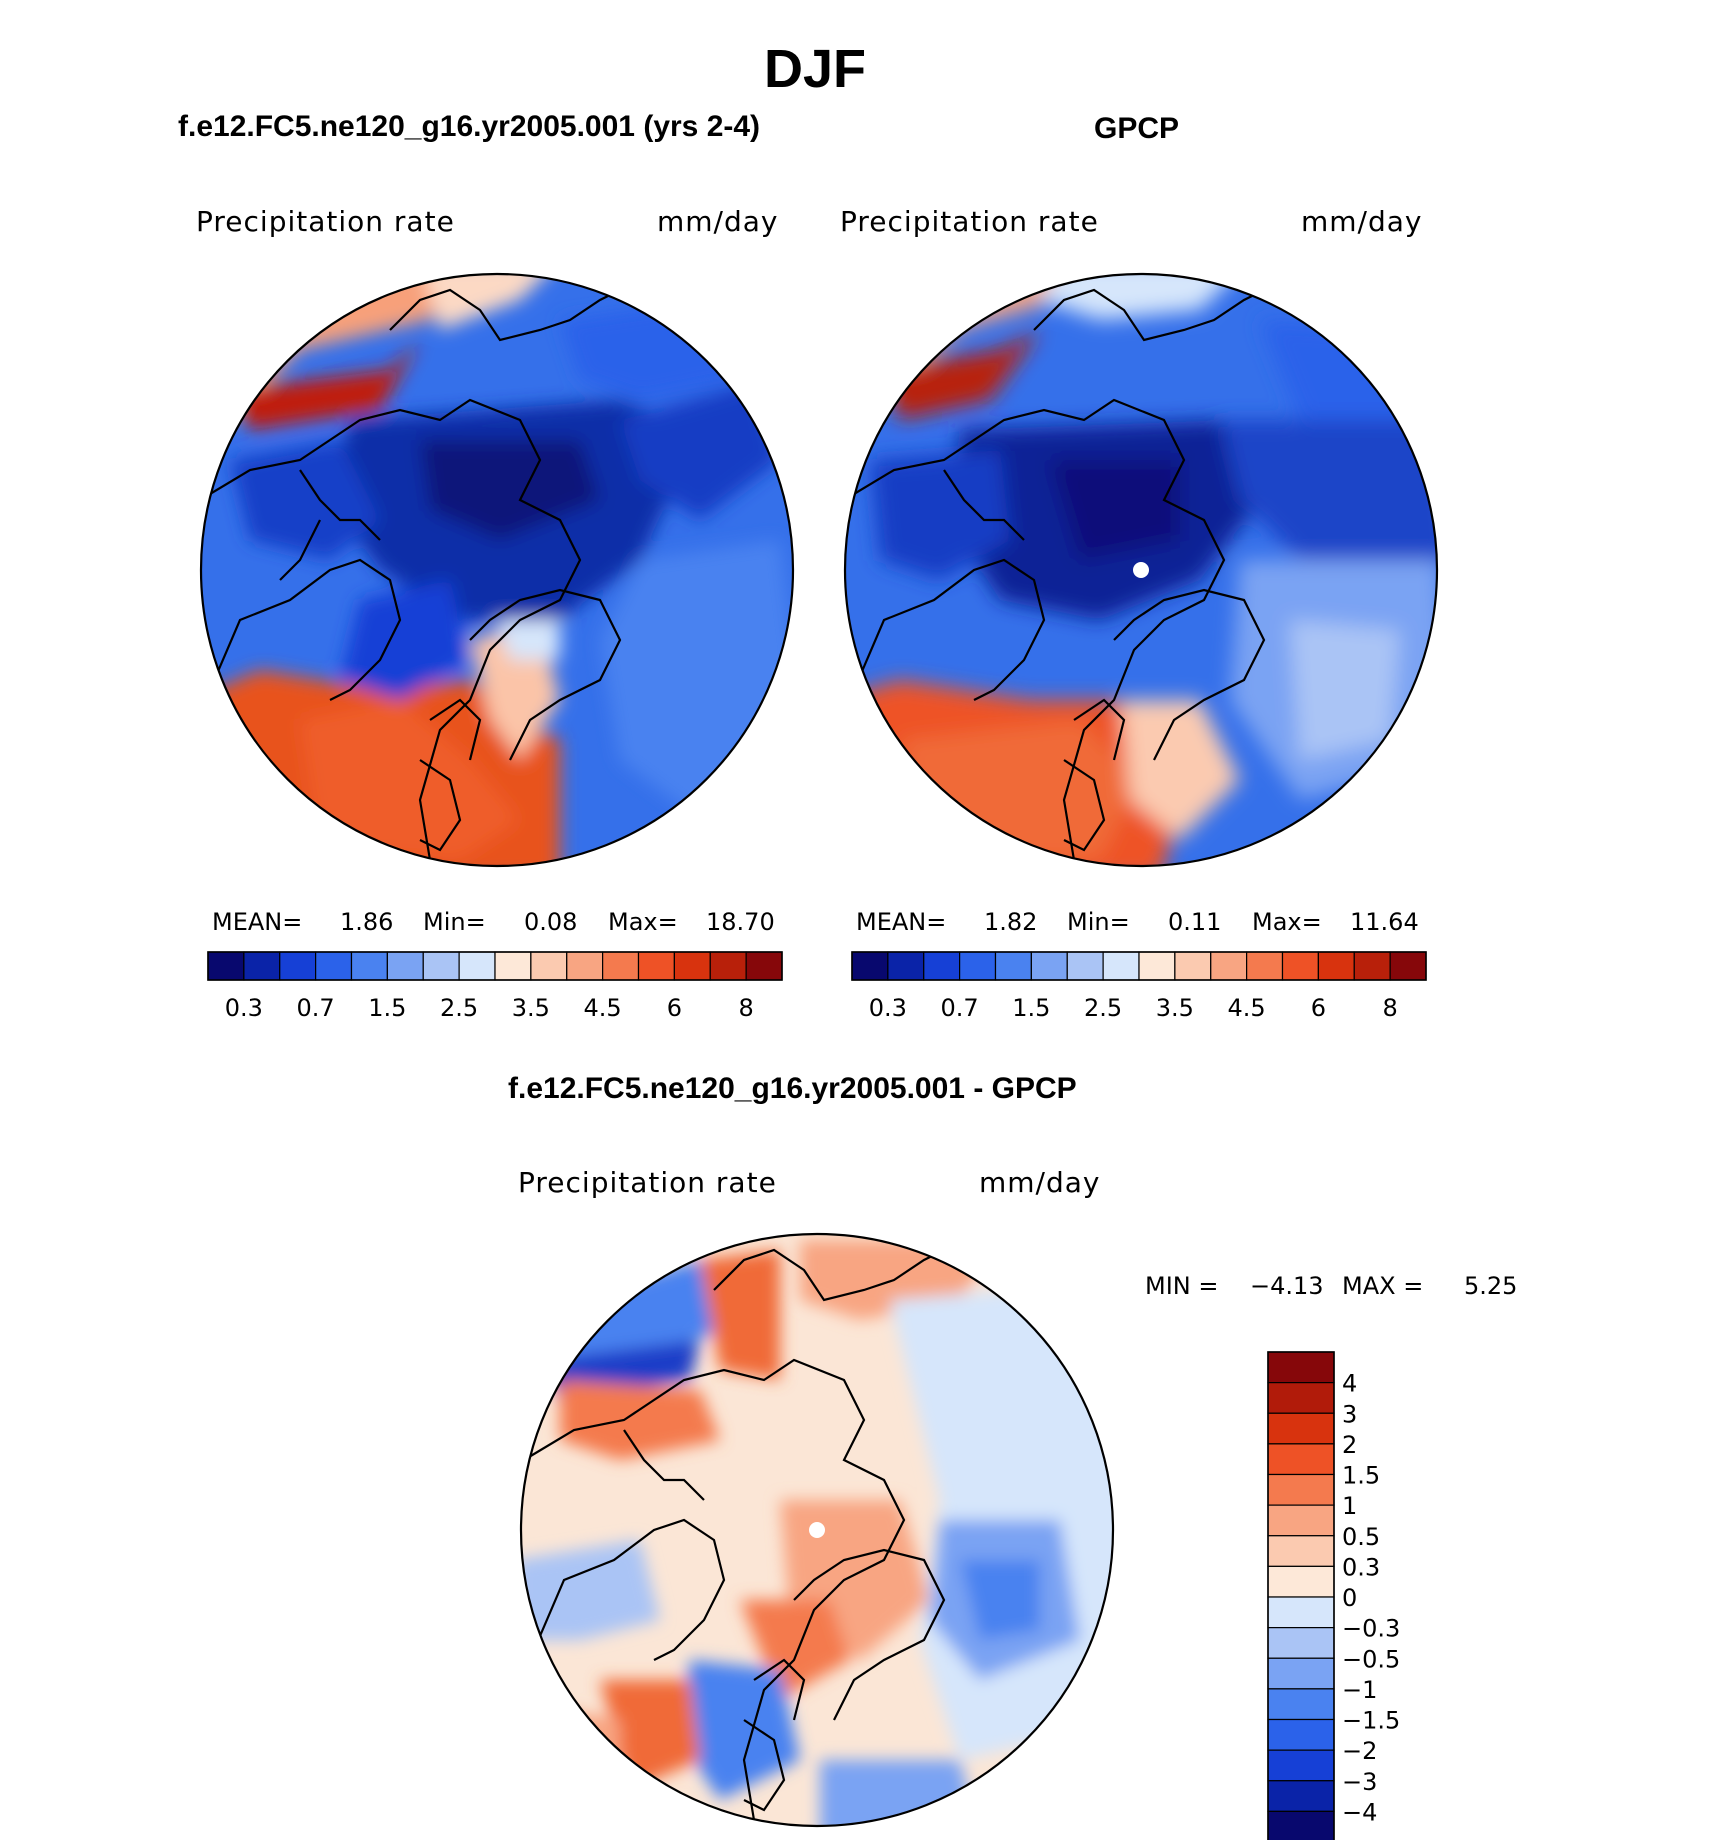  What do you see at coordinates (603, 1008) in the screenshot?
I see `panel-1-colorbar-tick-label: 4.5` at bounding box center [603, 1008].